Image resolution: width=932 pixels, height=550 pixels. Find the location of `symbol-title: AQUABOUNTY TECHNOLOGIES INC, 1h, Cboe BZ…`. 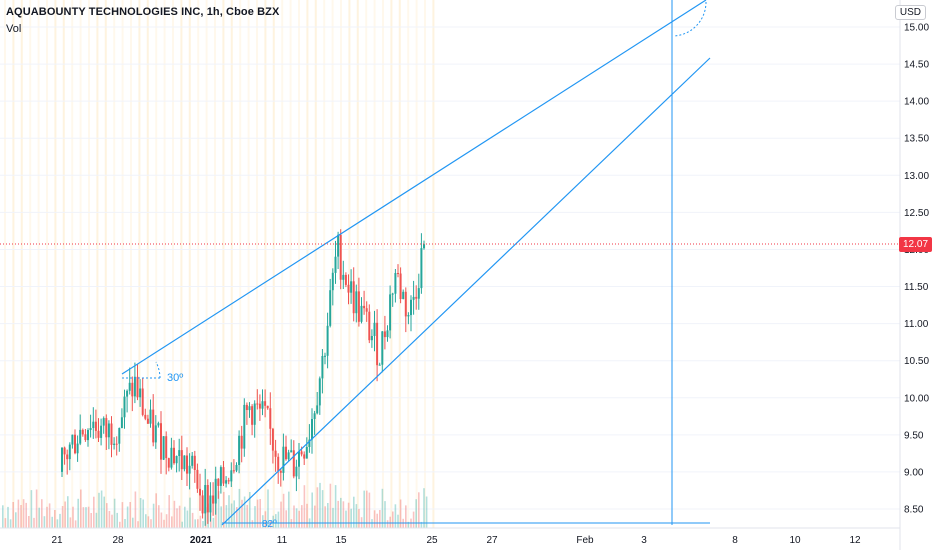

symbol-title: AQUABOUNTY TECHNOLOGIES INC, 1h, Cboe BZ… is located at coordinates (143, 12).